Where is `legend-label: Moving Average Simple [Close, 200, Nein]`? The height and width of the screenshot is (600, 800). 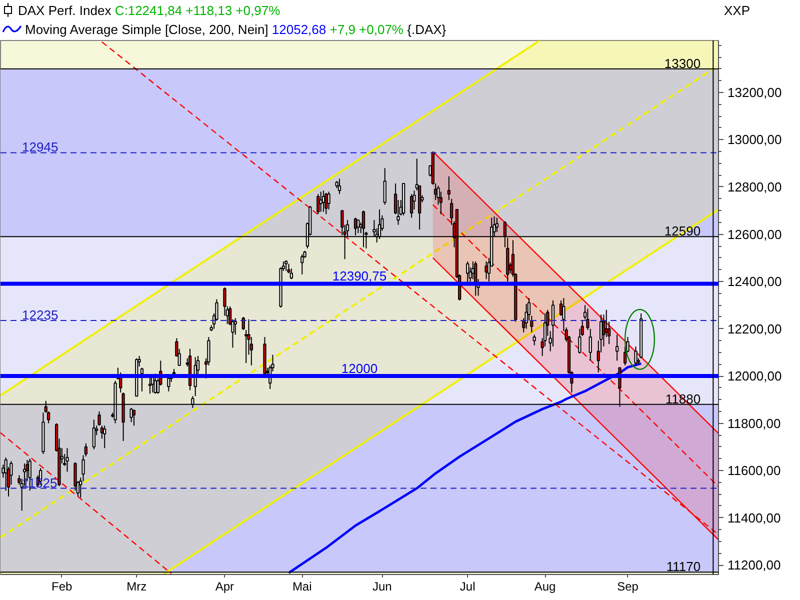 legend-label: Moving Average Simple [Close, 200, Nein] is located at coordinates (146, 29).